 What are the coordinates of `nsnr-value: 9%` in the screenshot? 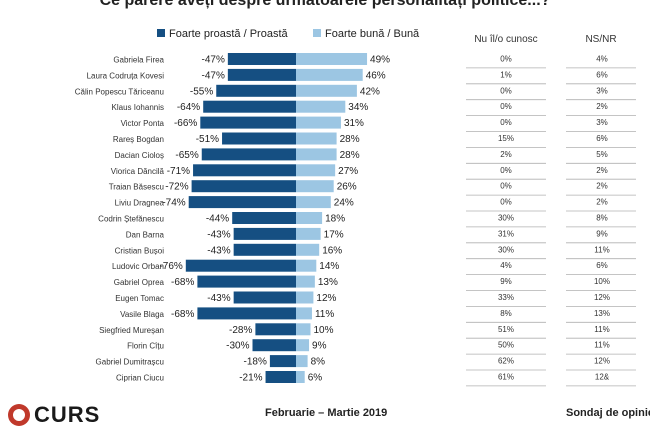 It's located at (602, 233).